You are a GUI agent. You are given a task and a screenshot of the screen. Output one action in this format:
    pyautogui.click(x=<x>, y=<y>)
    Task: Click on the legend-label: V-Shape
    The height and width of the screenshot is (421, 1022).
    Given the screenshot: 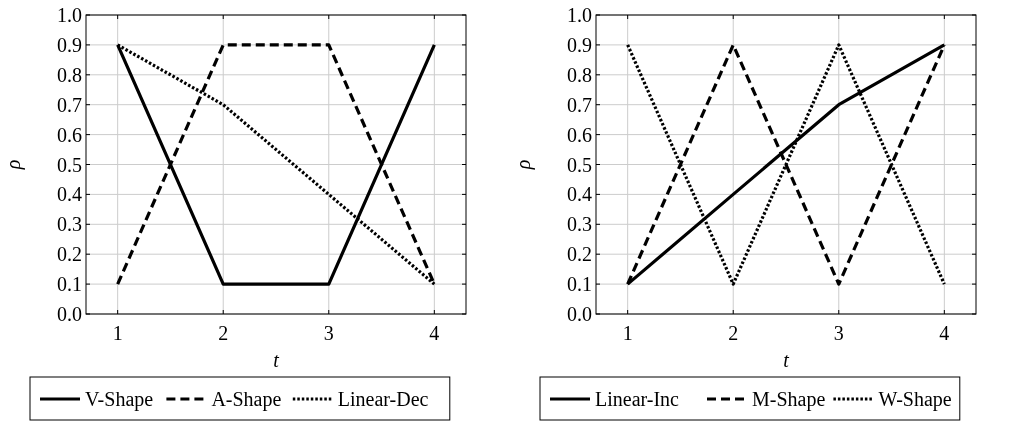 What is the action you would take?
    pyautogui.click(x=119, y=399)
    